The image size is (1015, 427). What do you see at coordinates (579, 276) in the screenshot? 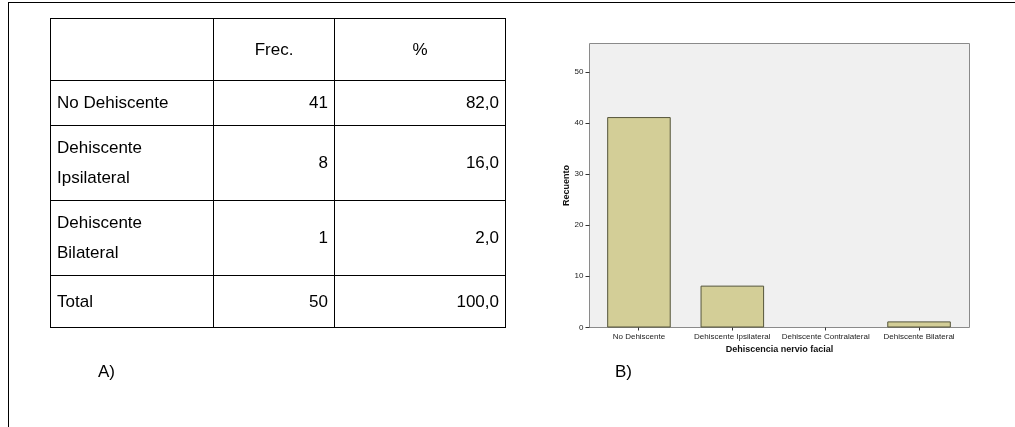
I see `y-tick-label: 10` at bounding box center [579, 276].